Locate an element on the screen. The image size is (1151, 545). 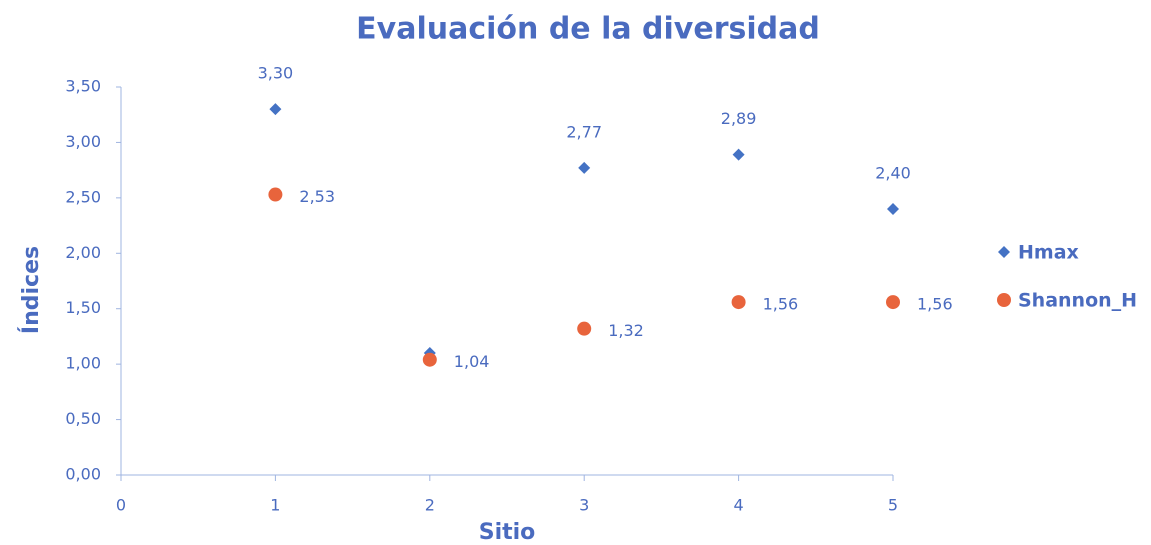
data-label: 3,30 is located at coordinates (276, 73).